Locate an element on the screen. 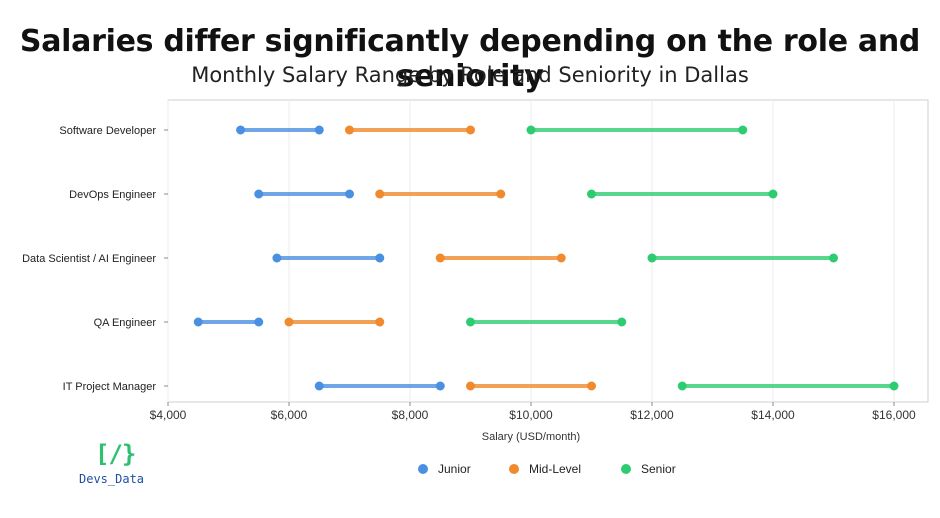 This screenshot has width=940, height=518. legend-label-junior: Junior is located at coordinates (454, 469).